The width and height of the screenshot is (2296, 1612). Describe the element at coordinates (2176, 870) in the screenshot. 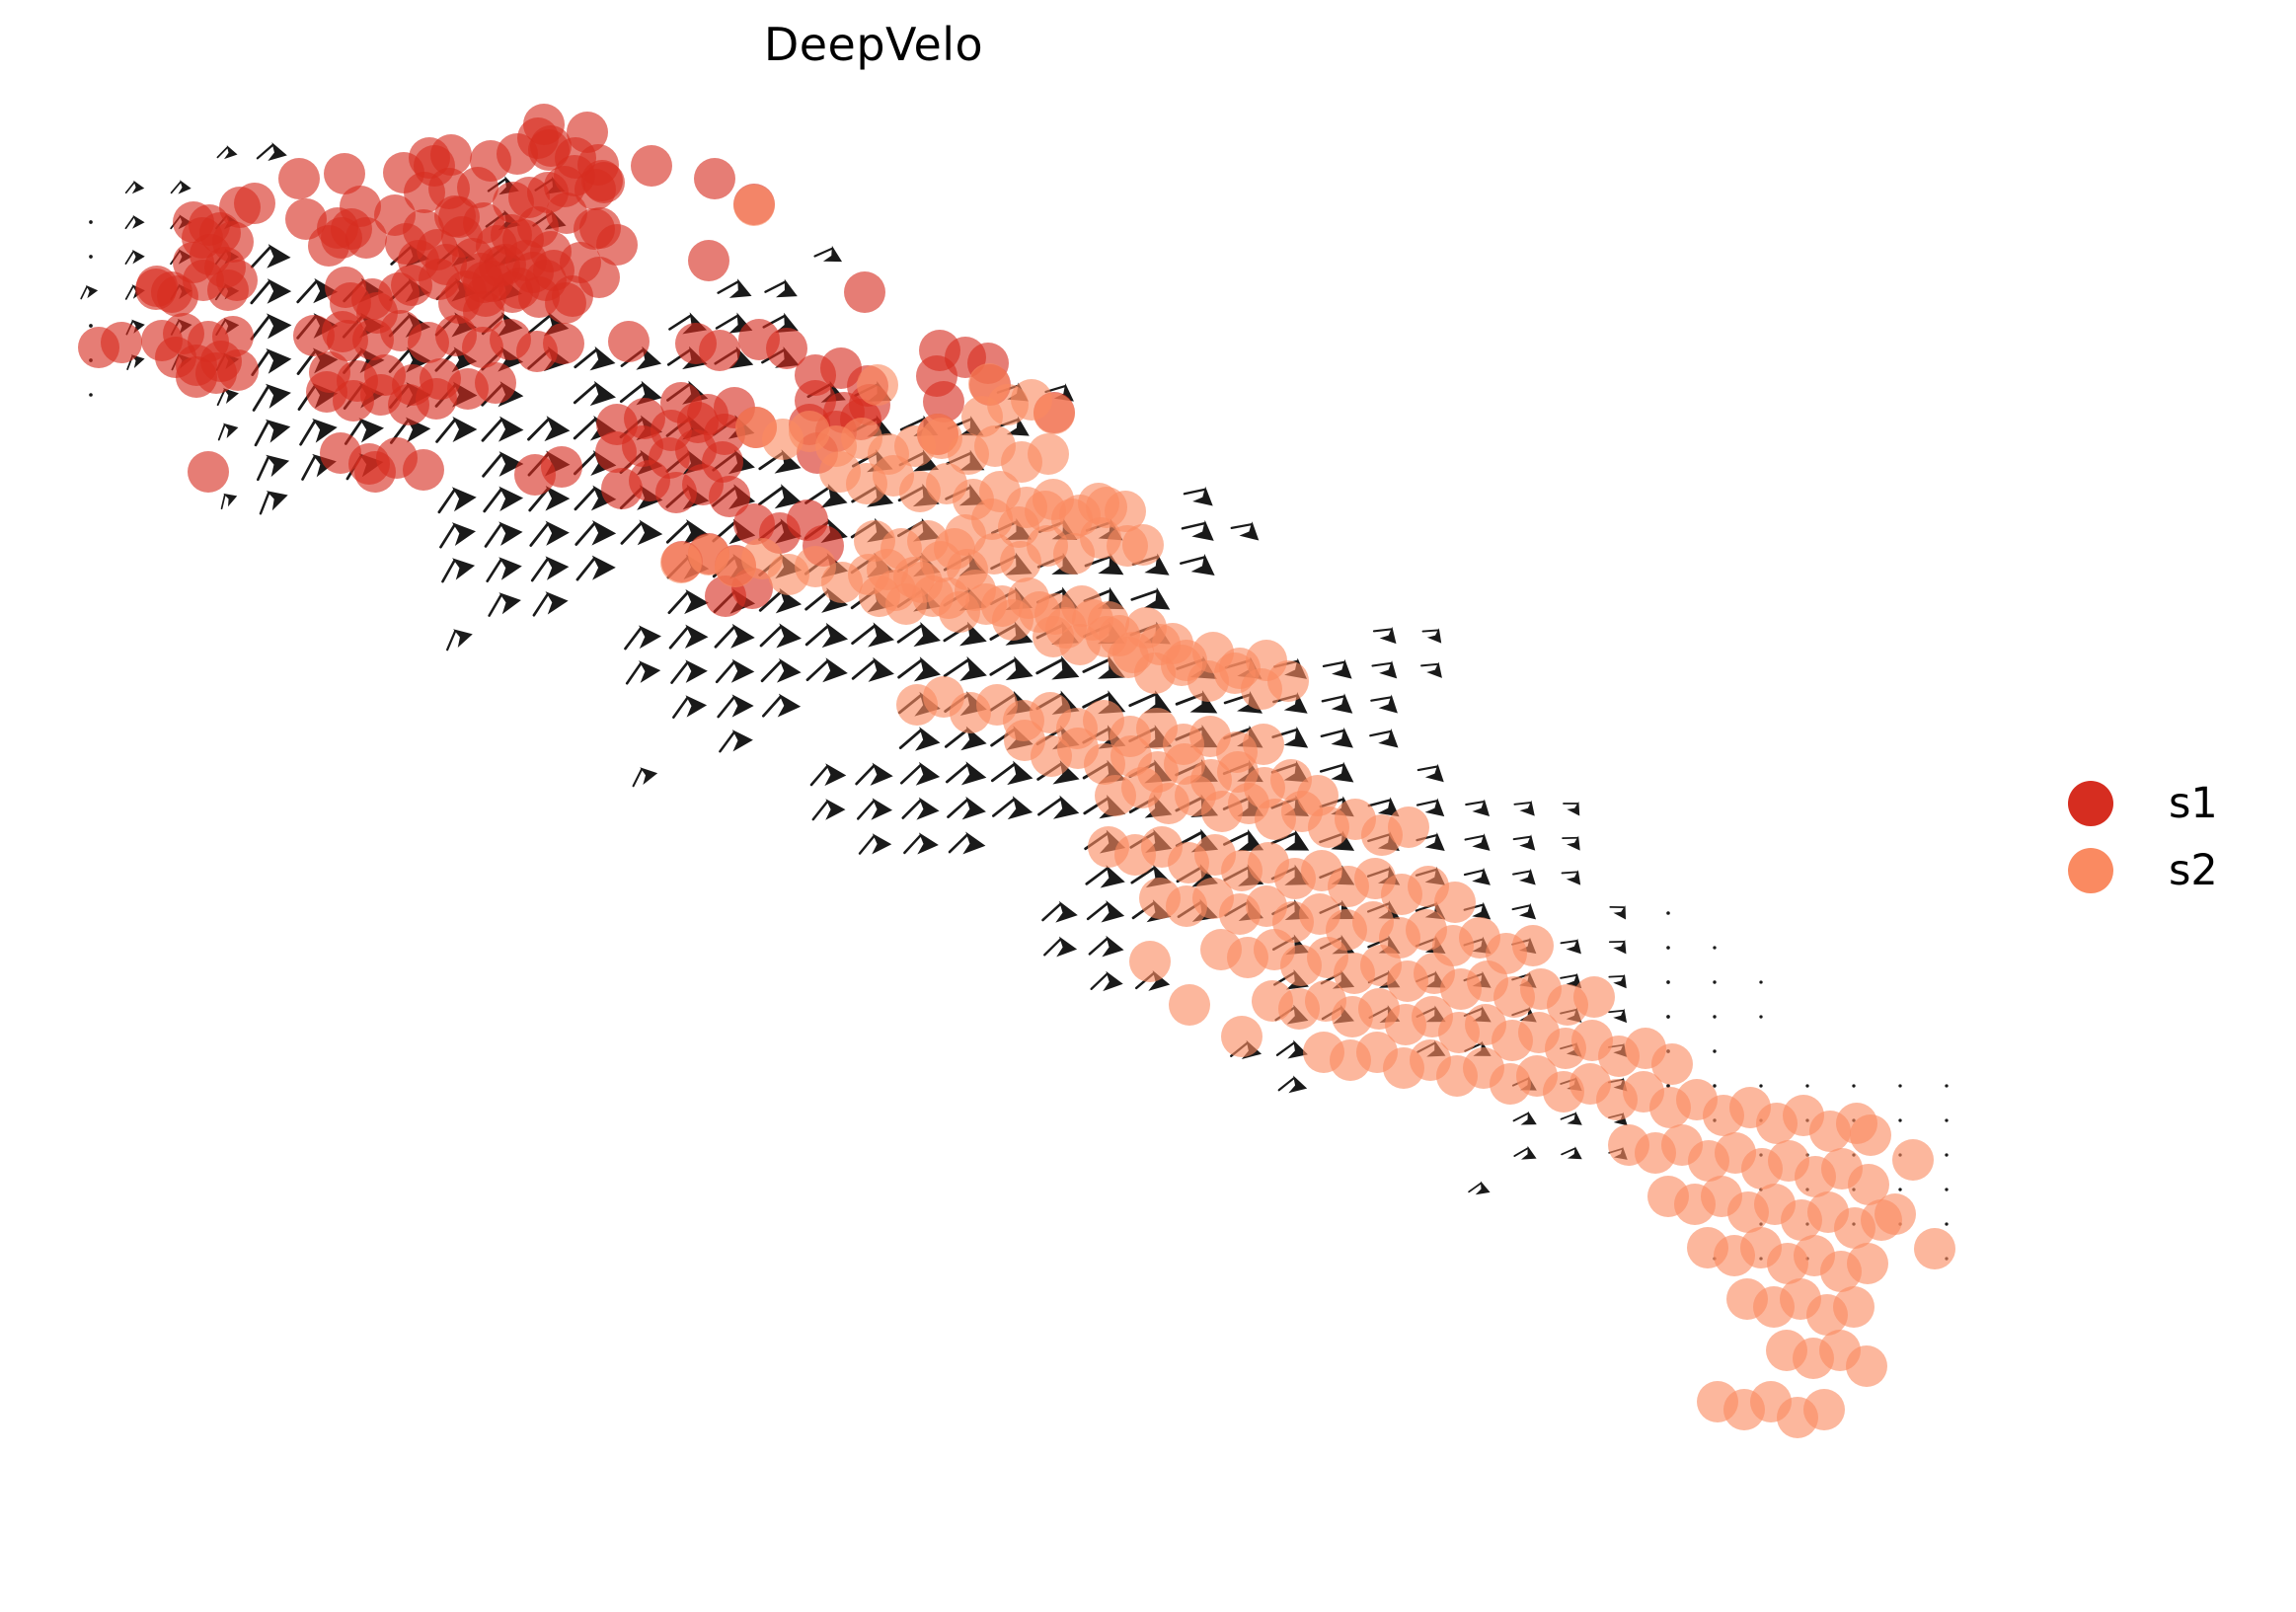

I see `legend-entry-s2: s2` at that location.